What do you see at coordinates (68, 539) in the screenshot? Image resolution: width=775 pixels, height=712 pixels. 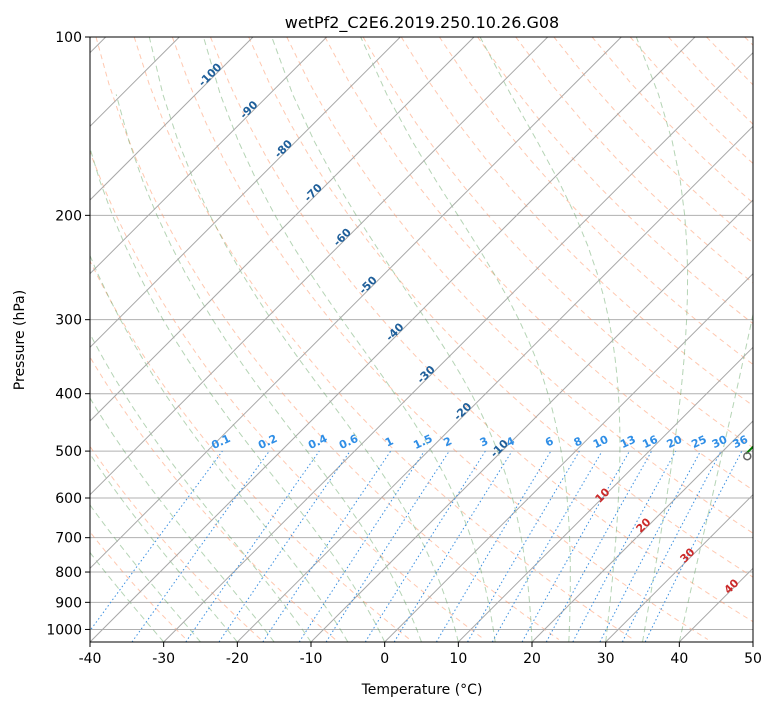 I see `y-tick-label: 700` at bounding box center [68, 539].